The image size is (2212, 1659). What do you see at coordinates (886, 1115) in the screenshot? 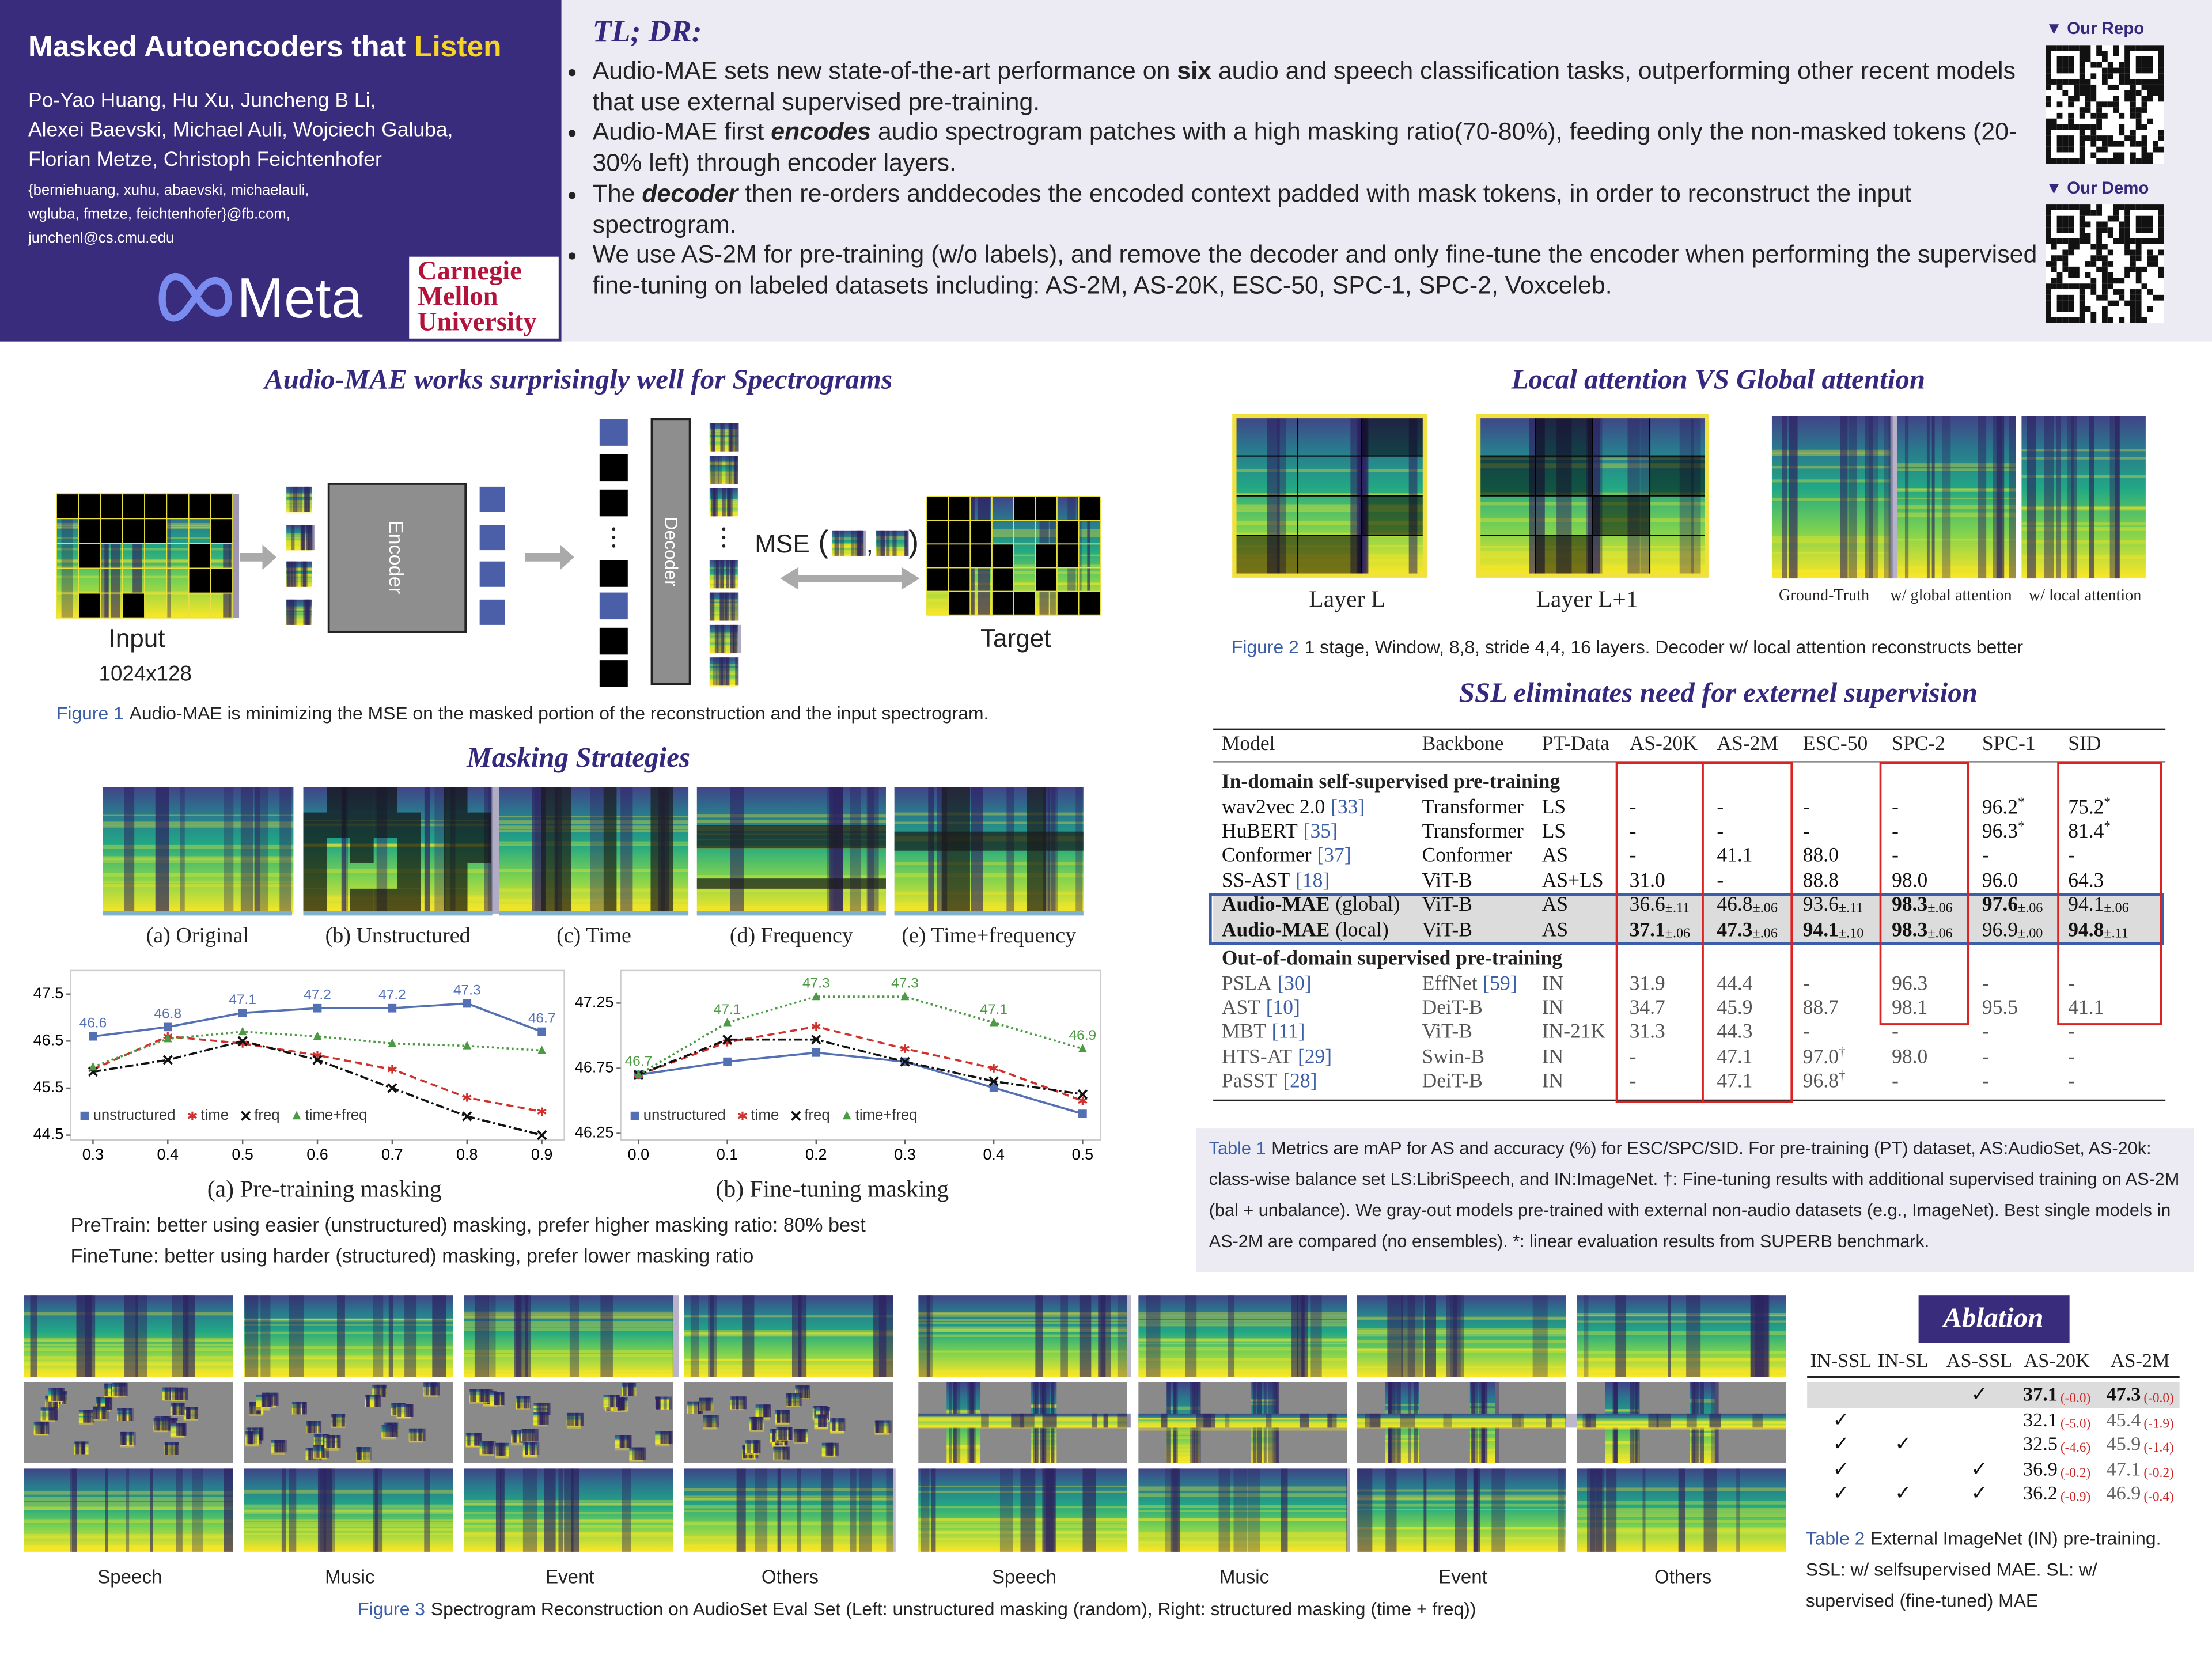
I see `legend-label: time+freq` at bounding box center [886, 1115].